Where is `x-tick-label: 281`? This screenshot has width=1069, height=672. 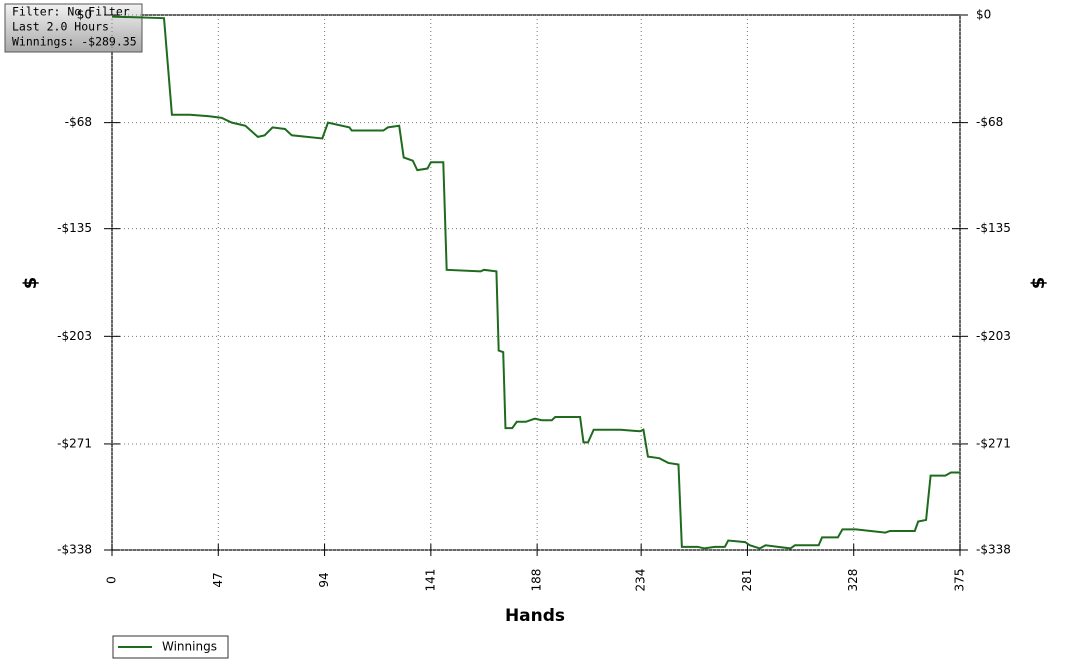 x-tick-label: 281 is located at coordinates (747, 580).